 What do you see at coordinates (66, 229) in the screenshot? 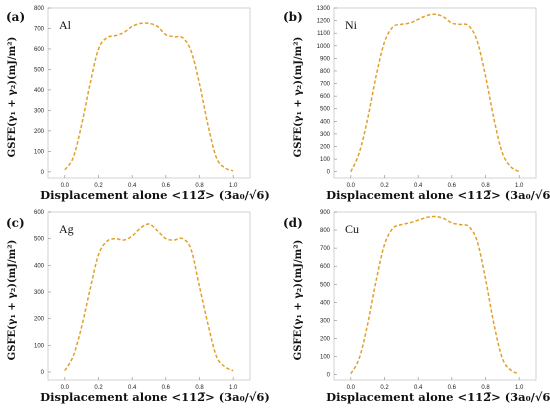
I see `element-label: Ag` at bounding box center [66, 229].